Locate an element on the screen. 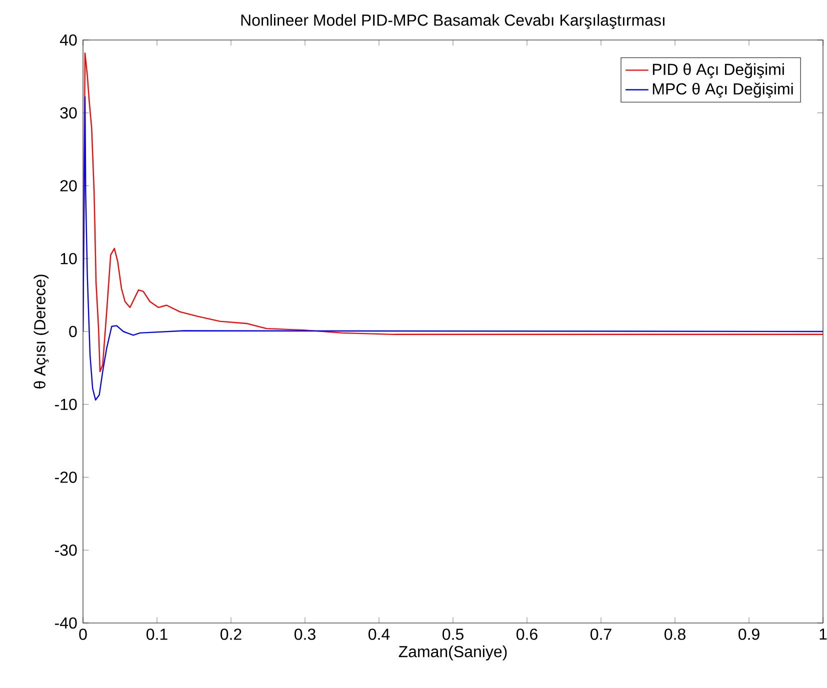 The height and width of the screenshot is (688, 827). x-tick-label: 0.9 is located at coordinates (749, 634).